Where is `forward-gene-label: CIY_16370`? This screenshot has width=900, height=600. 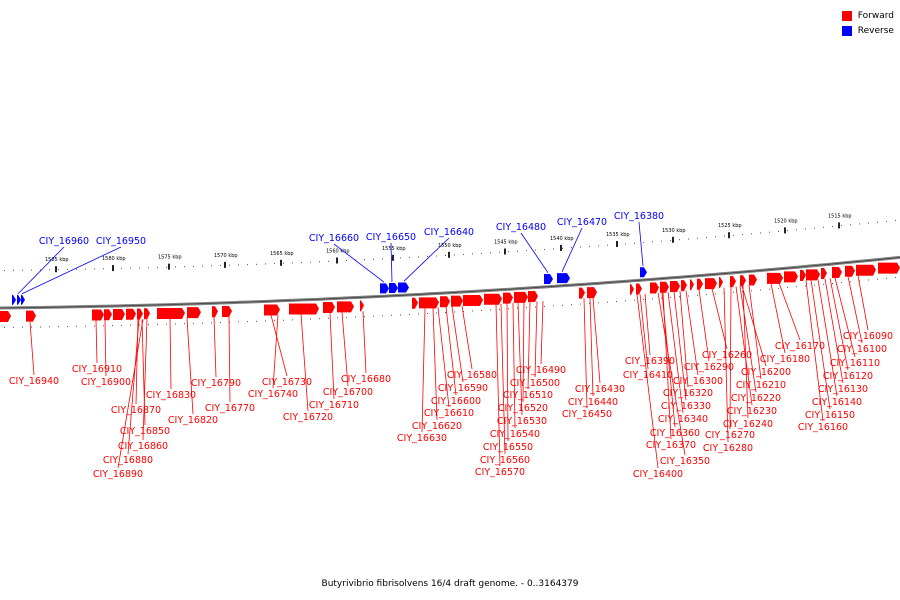
forward-gene-label: CIY_16370 is located at coordinates (671, 445).